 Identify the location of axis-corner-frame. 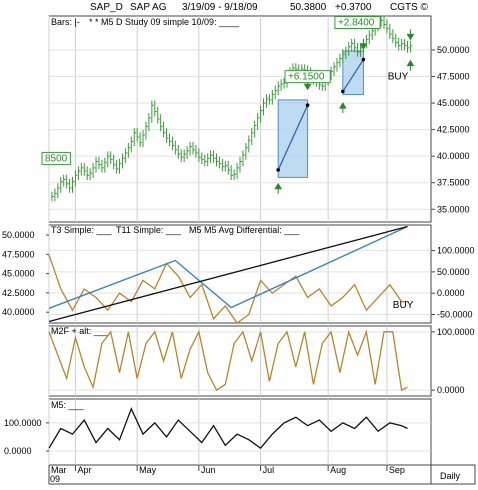
(453, 474).